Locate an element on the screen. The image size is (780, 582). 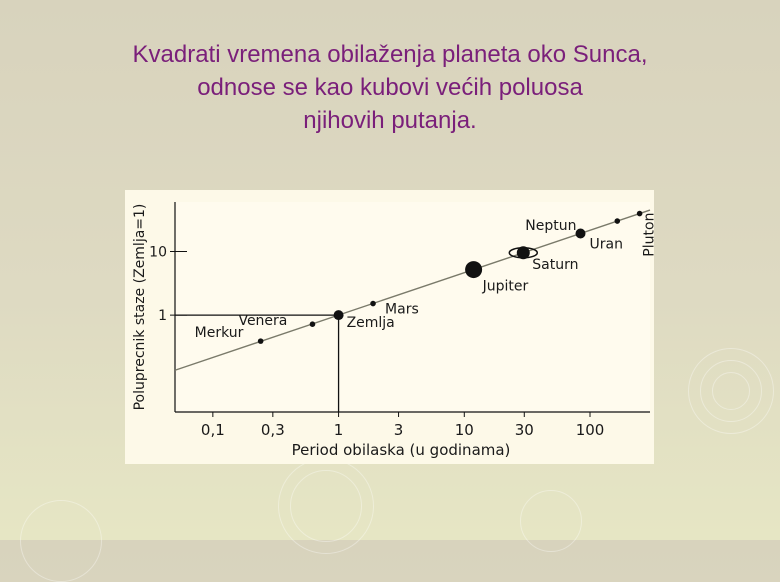
x-axis-label: Period obilaska (u godinama) is located at coordinates (401, 450).